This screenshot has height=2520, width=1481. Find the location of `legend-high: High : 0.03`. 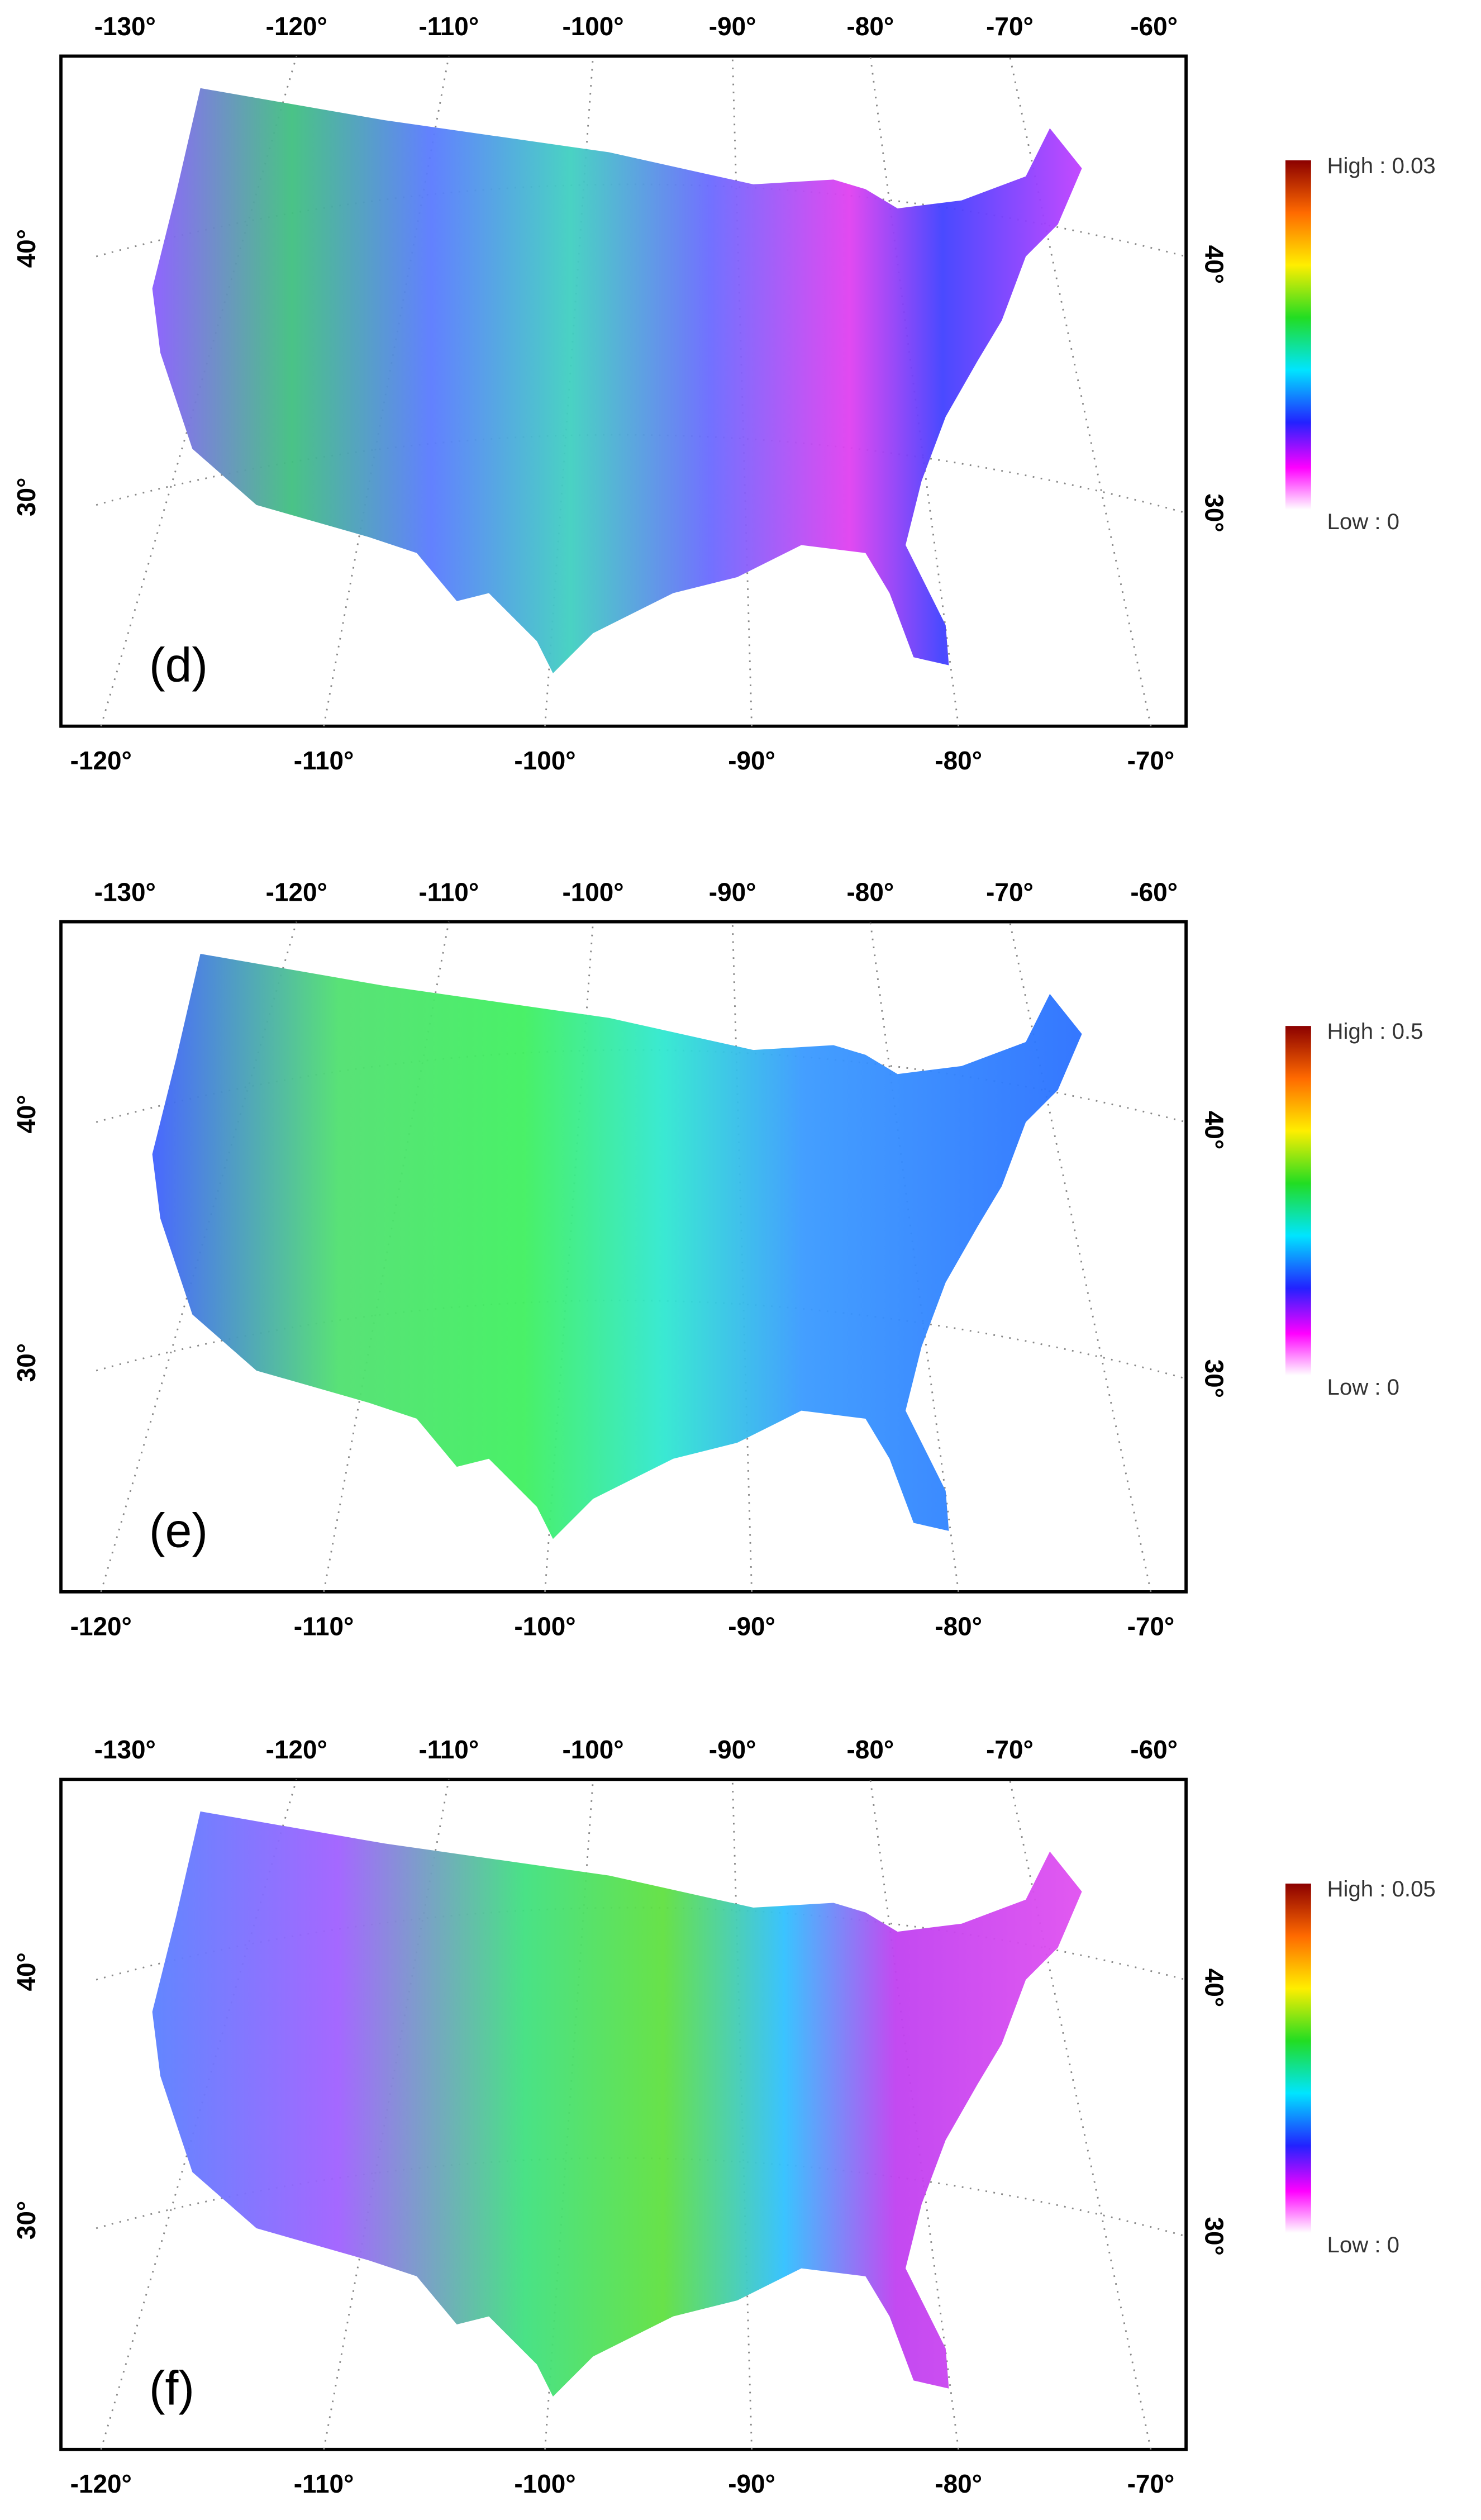

legend-high: High : 0.03 is located at coordinates (1381, 165).